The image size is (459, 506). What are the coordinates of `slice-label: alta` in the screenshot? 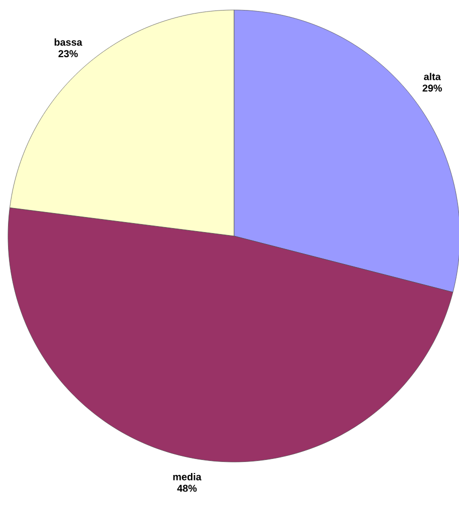 It's located at (432, 76).